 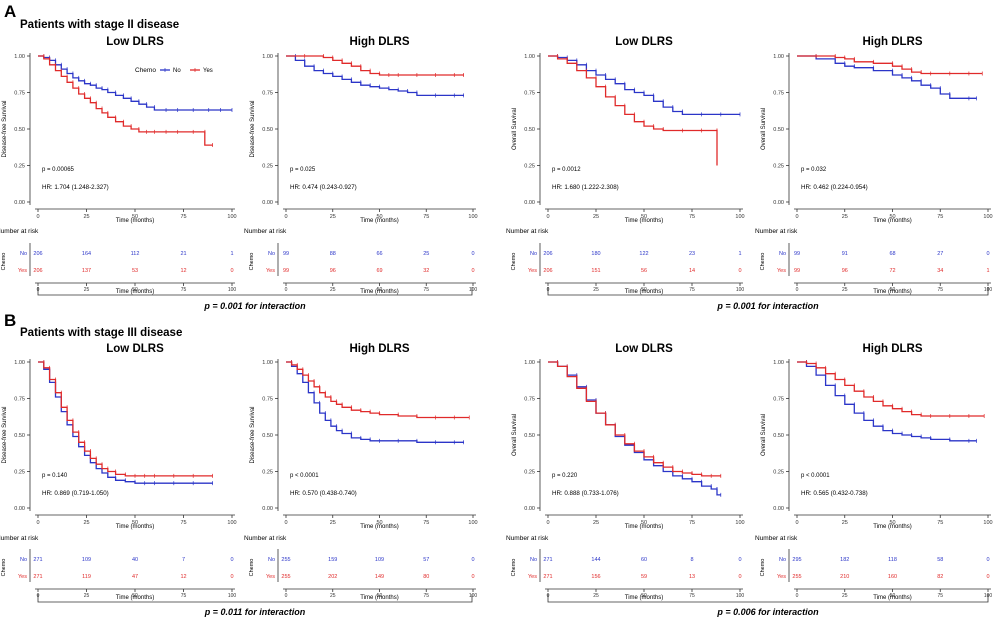 I want to click on risk-count-yes: 13, so click(x=692, y=577).